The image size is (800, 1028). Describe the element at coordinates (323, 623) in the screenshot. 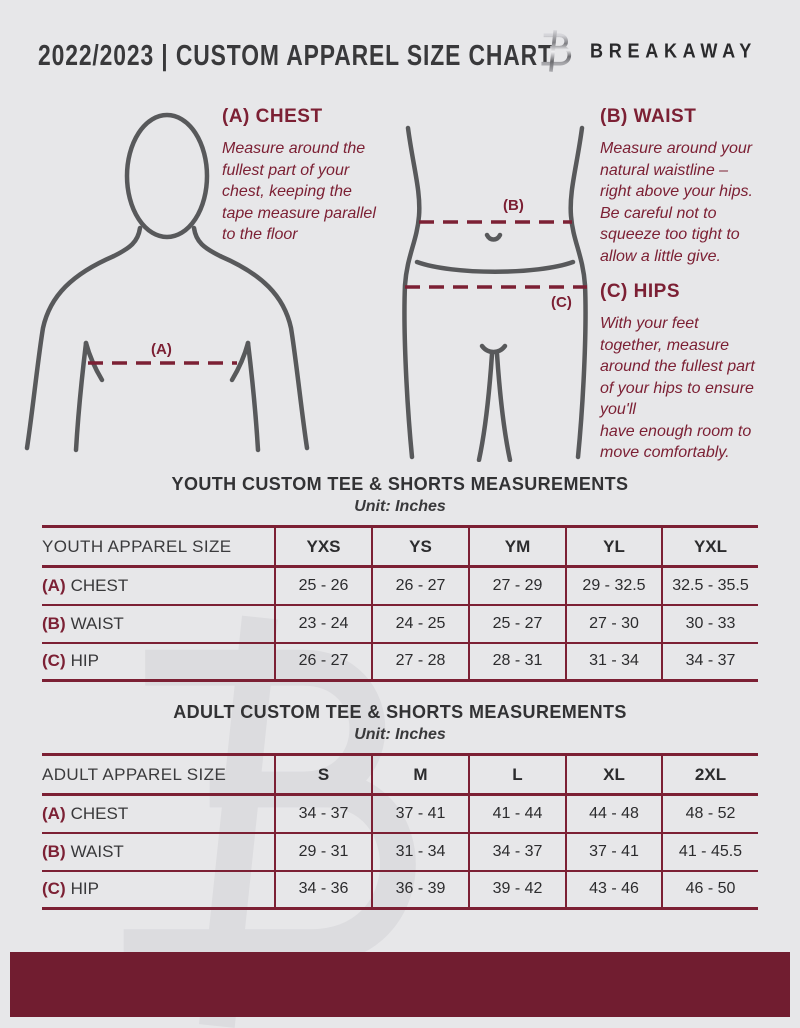

I see `measurement-value: 23 - 24` at that location.